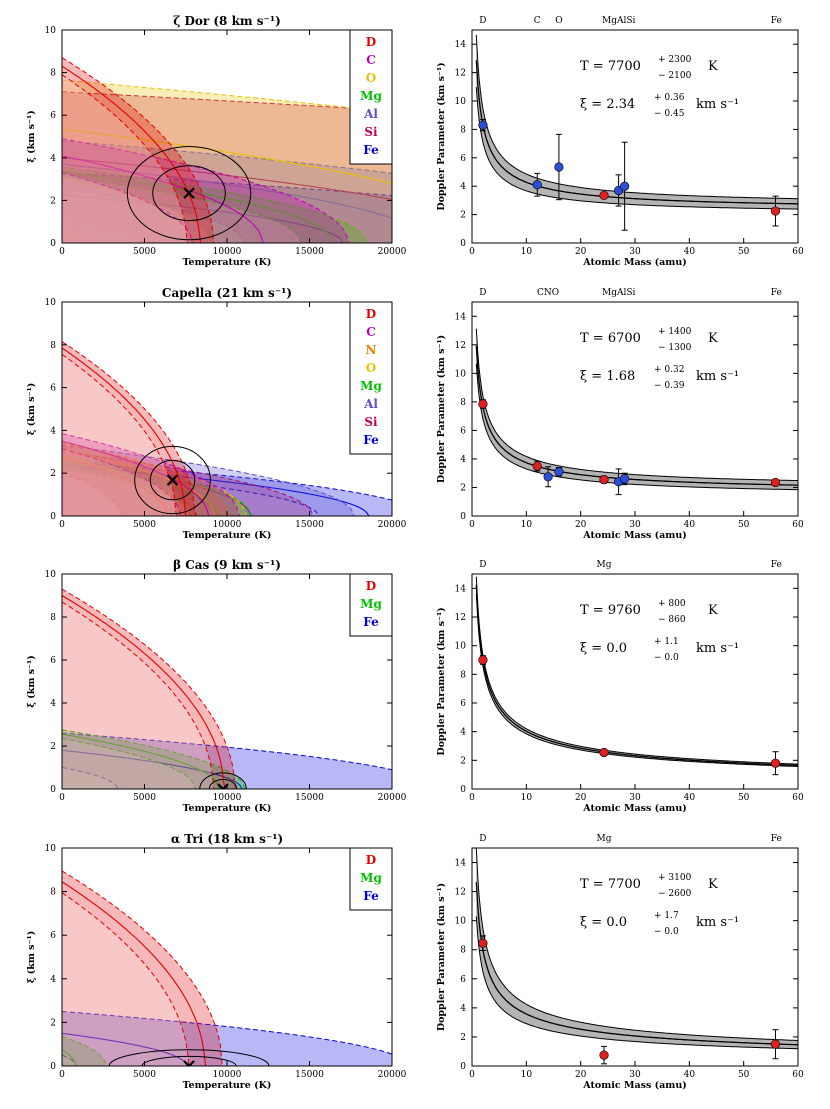 Image resolution: width=830 pixels, height=1109 pixels. What do you see at coordinates (460, 346) in the screenshot?
I see `y-tick-label: 12` at bounding box center [460, 346].